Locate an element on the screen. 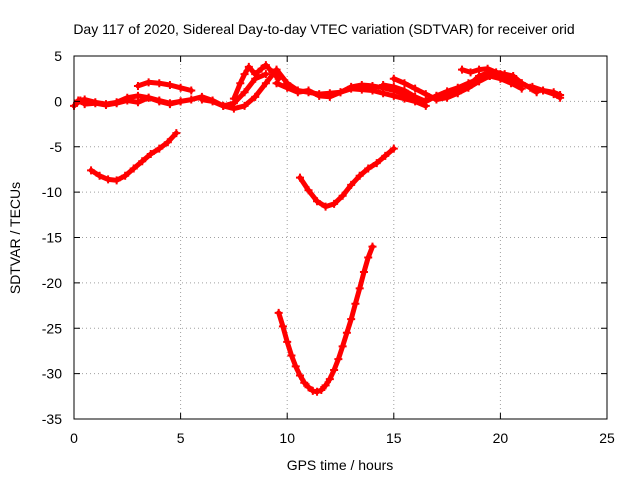 The image size is (640, 480). y-tick-label: -35 is located at coordinates (52, 419).